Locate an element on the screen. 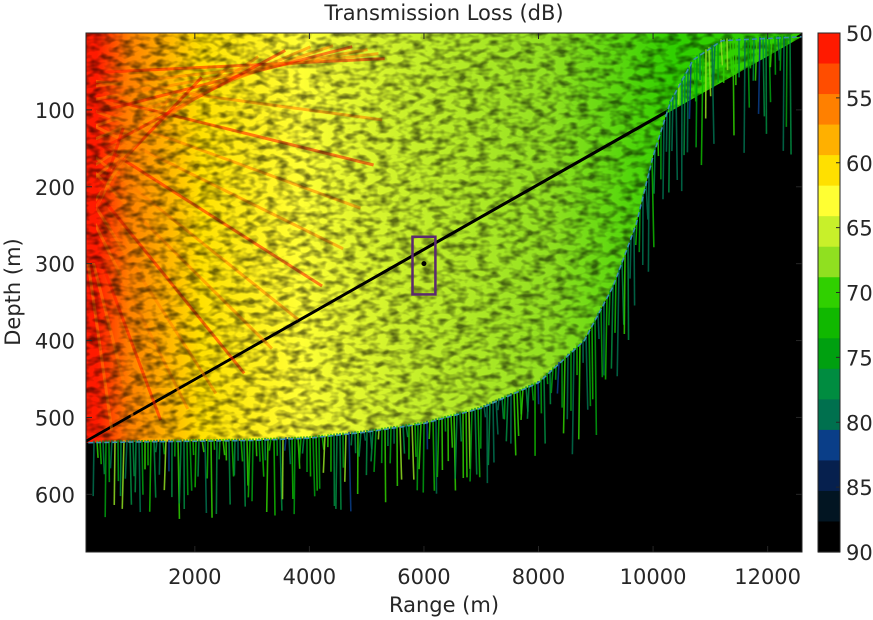 Image resolution: width=873 pixels, height=620 pixels. source-marker-dot is located at coordinates (423, 263).